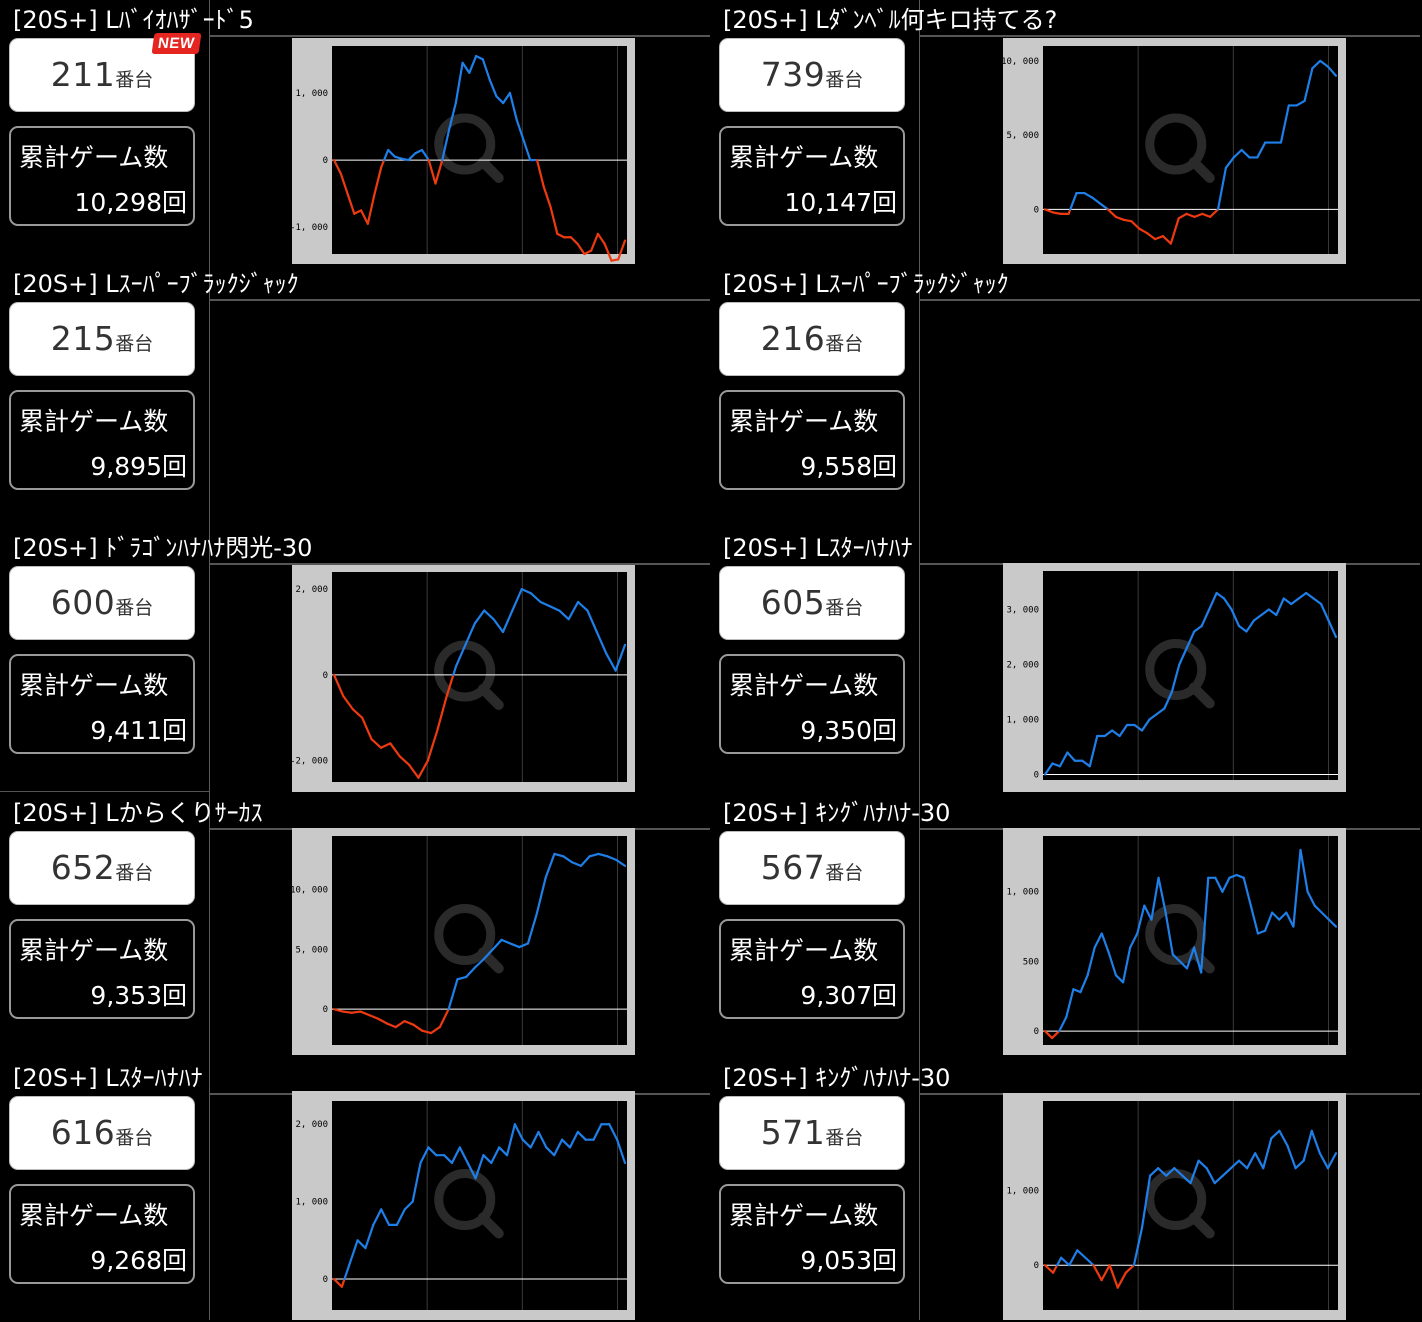  I want to click on machine-number: 616, so click(83, 1132).